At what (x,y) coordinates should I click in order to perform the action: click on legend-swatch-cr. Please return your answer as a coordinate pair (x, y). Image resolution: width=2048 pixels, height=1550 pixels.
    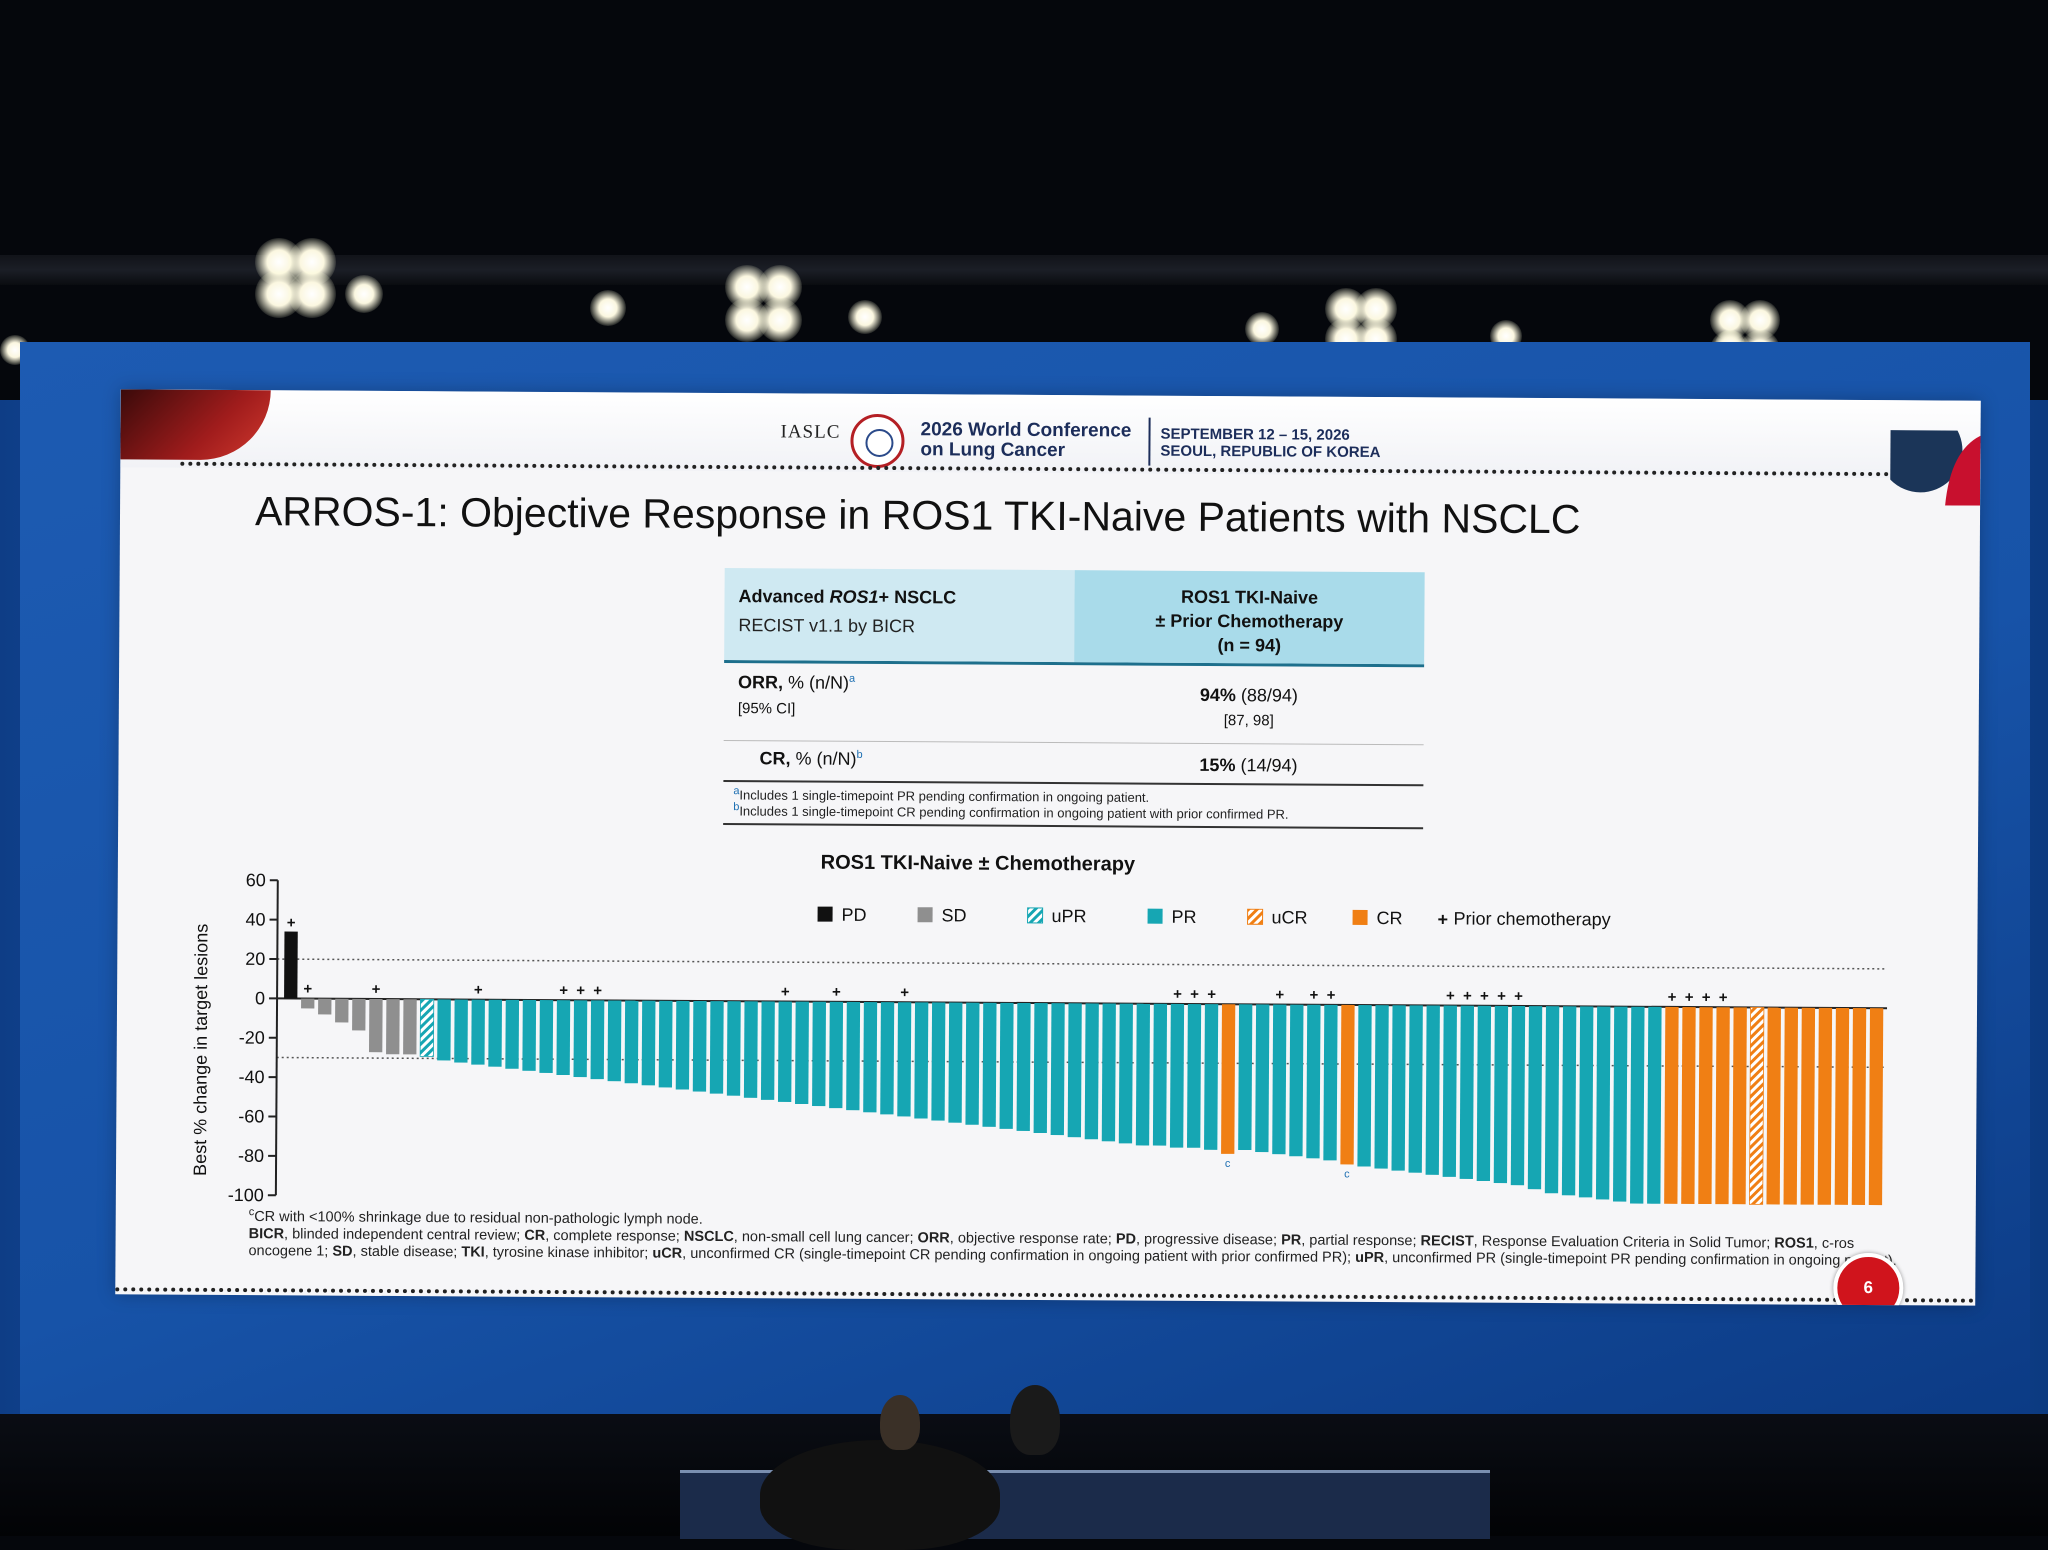
    Looking at the image, I should click on (1360, 917).